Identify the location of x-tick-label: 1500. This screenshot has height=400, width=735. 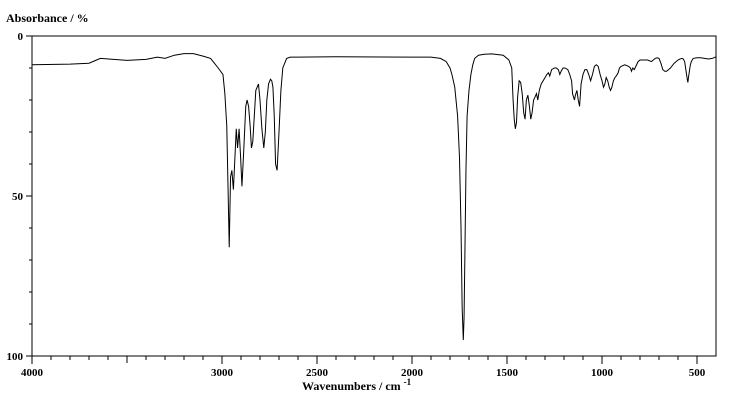
(507, 373).